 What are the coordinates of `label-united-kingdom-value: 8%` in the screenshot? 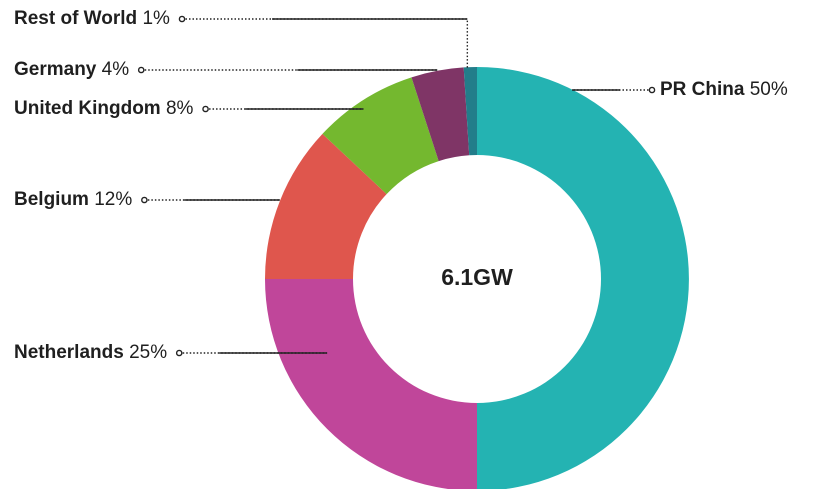 It's located at (180, 108).